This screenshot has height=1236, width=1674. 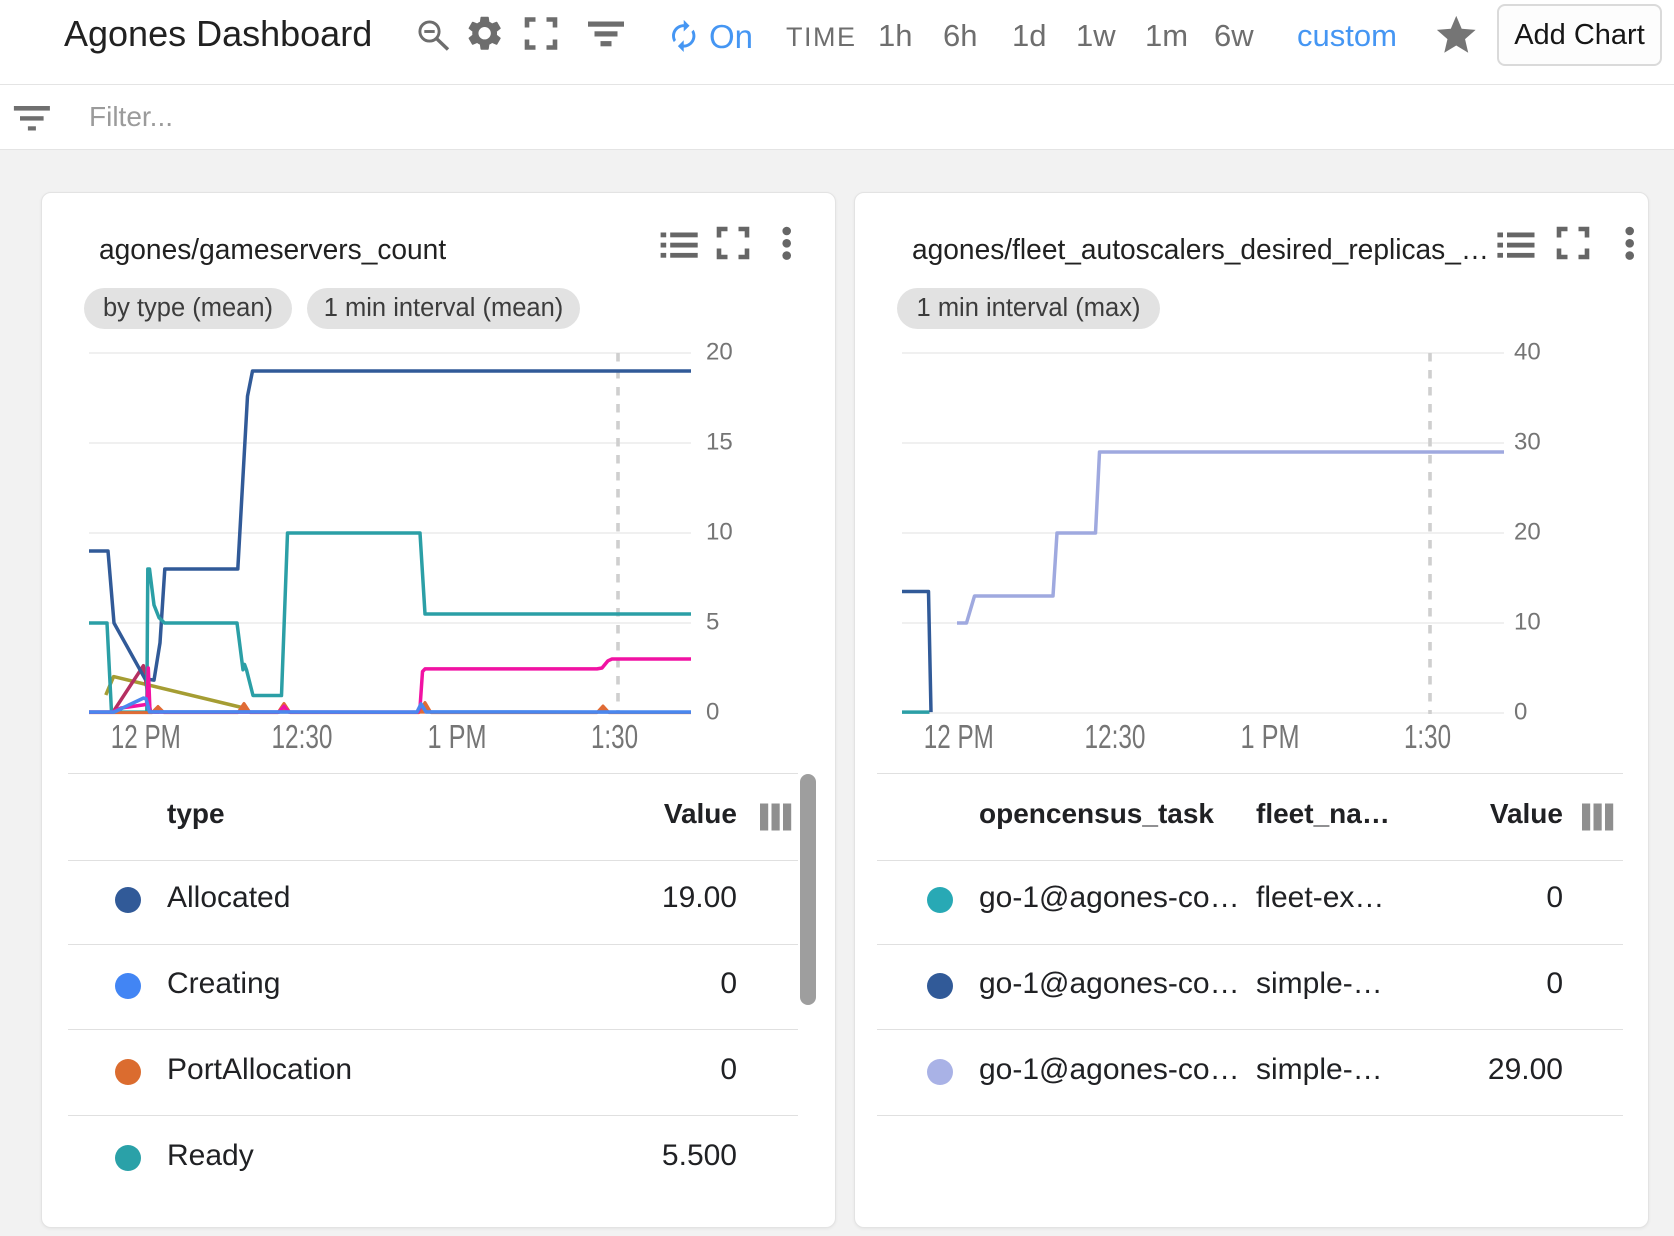 I want to click on svg-text: 5, so click(x=712, y=622).